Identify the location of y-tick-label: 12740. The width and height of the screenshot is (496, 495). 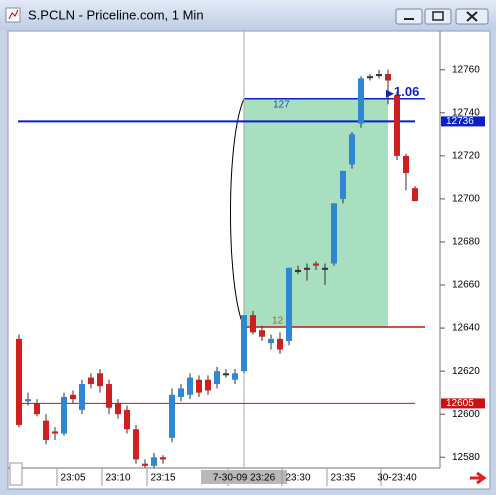
(466, 112).